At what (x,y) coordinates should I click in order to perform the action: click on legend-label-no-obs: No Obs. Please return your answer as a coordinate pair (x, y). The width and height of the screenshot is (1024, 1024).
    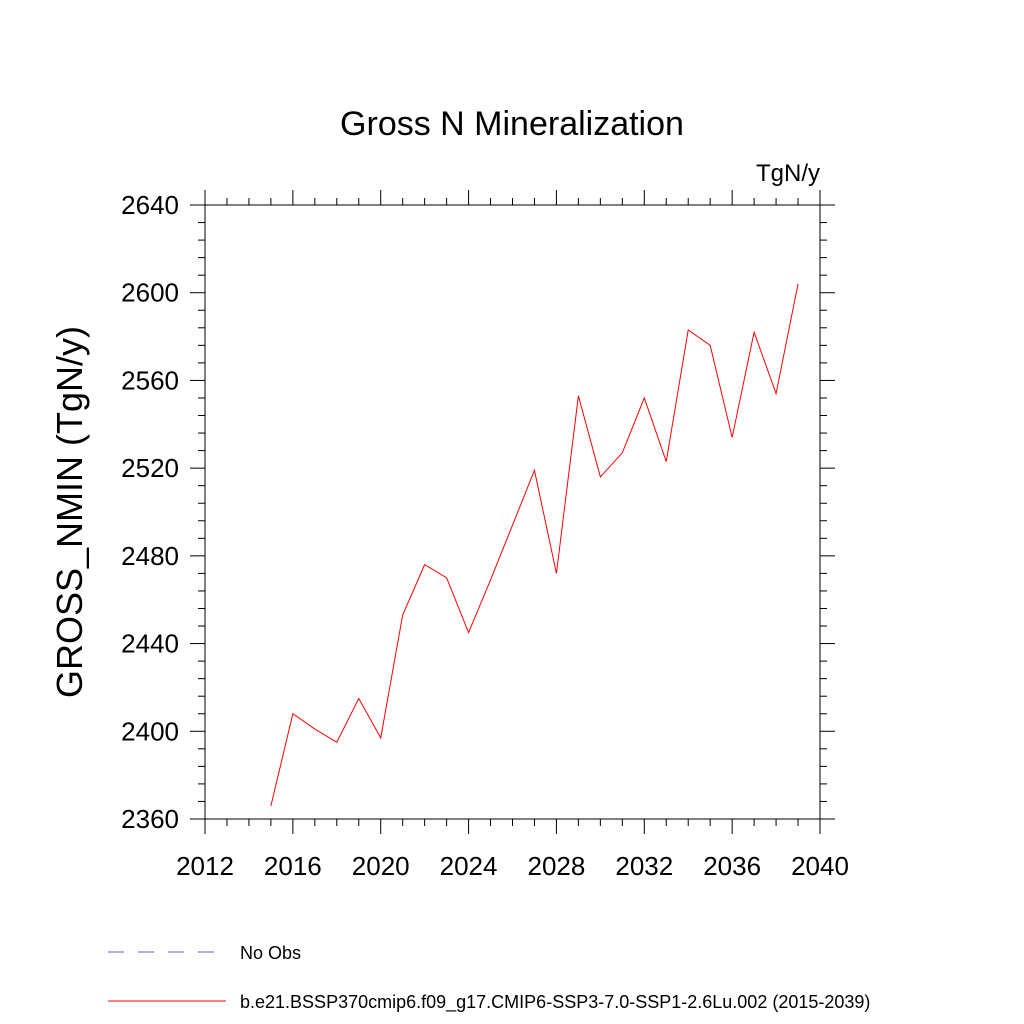
    Looking at the image, I should click on (270, 953).